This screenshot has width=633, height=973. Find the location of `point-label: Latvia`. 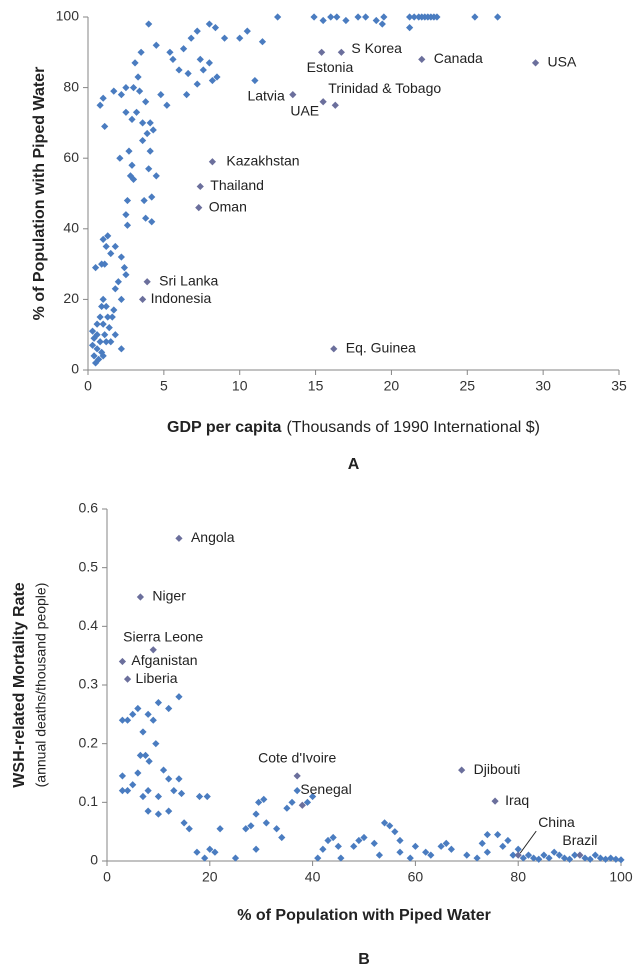

point-label: Latvia is located at coordinates (266, 95).